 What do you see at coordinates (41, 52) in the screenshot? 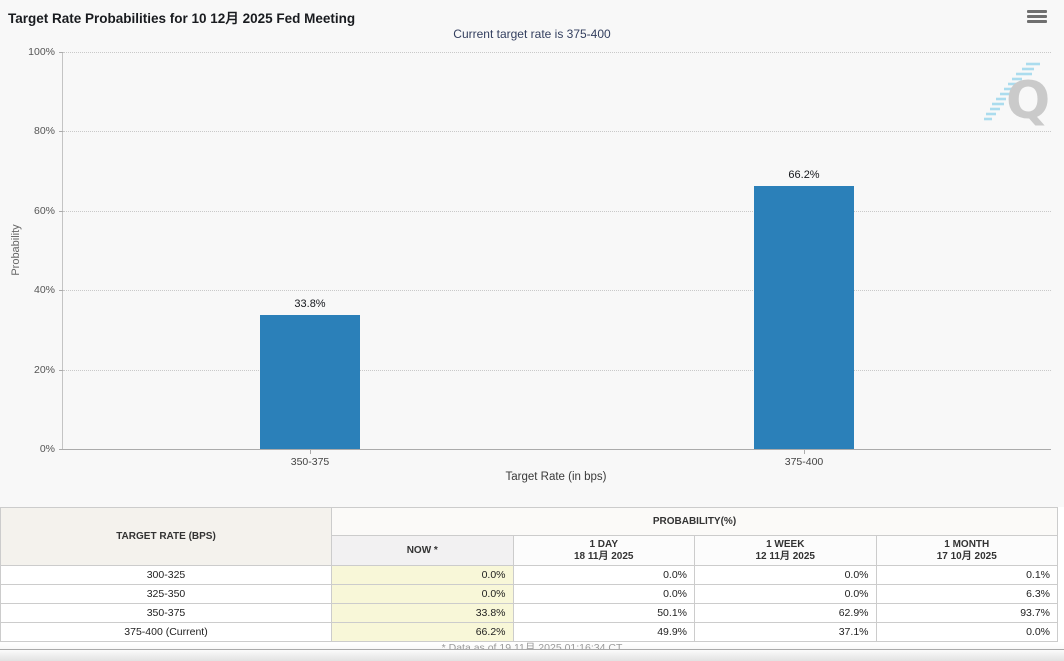
I see `y-tick-label: 100%` at bounding box center [41, 52].